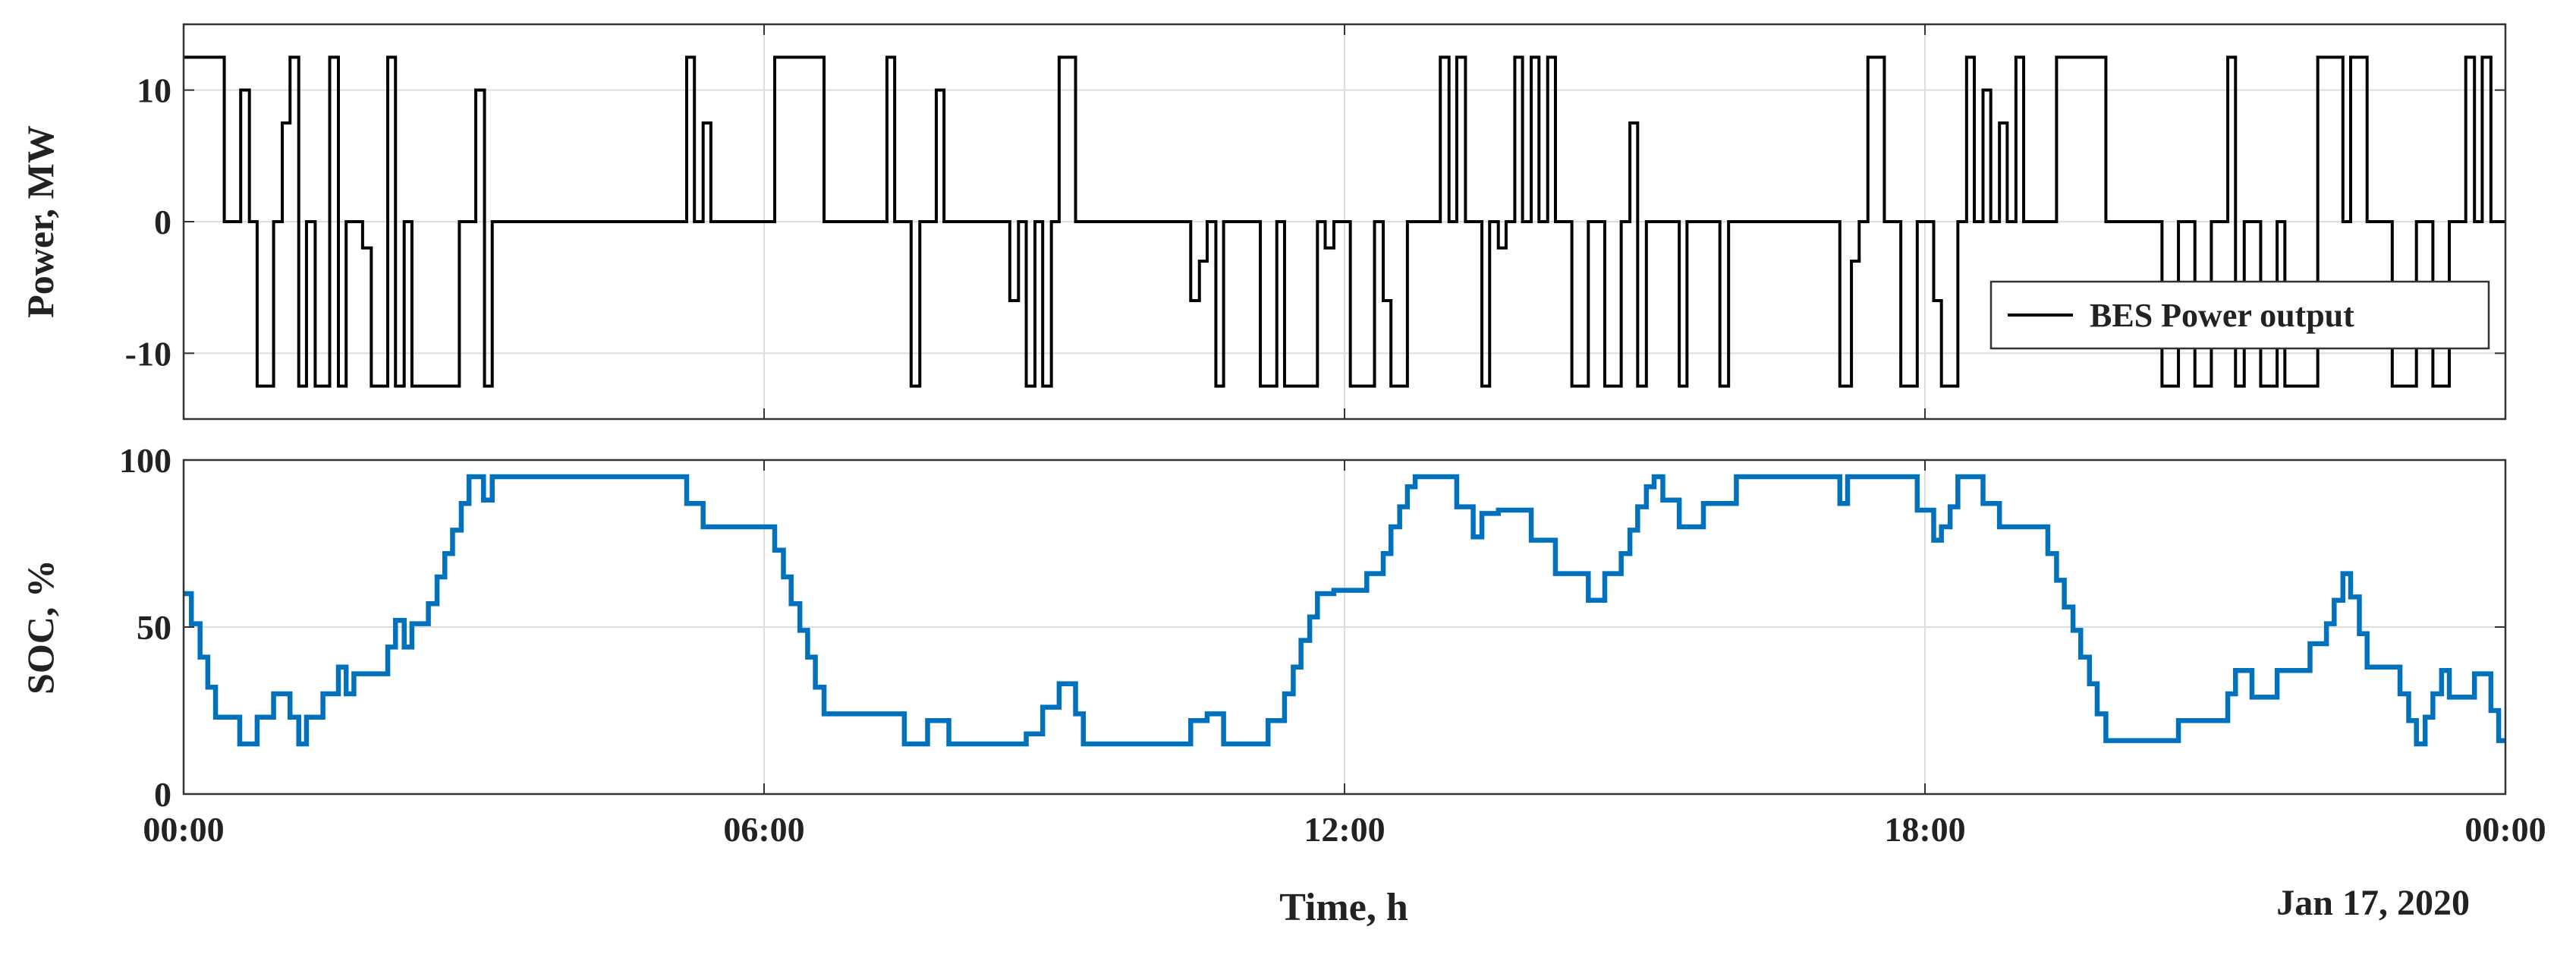  Describe the element at coordinates (154, 627) in the screenshot. I see `y-tick-label: 50` at that location.